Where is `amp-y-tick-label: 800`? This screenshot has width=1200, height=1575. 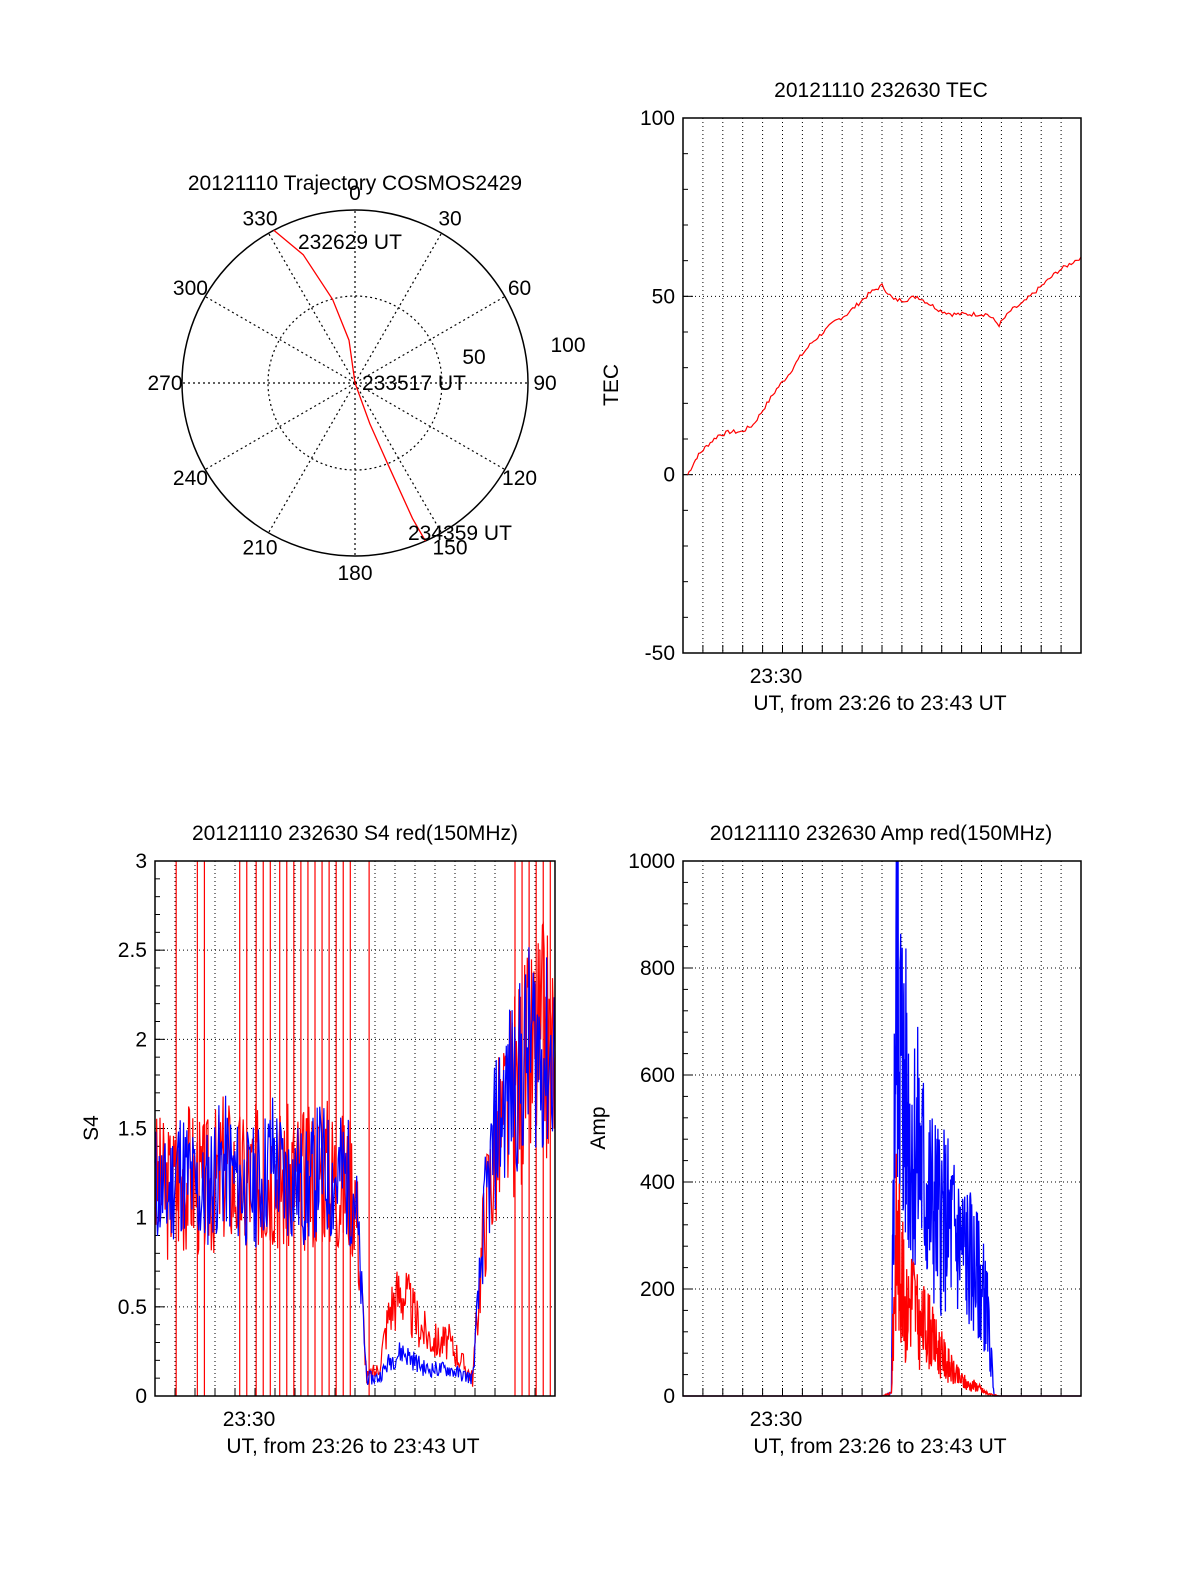
amp-y-tick-label: 800 is located at coordinates (657, 968).